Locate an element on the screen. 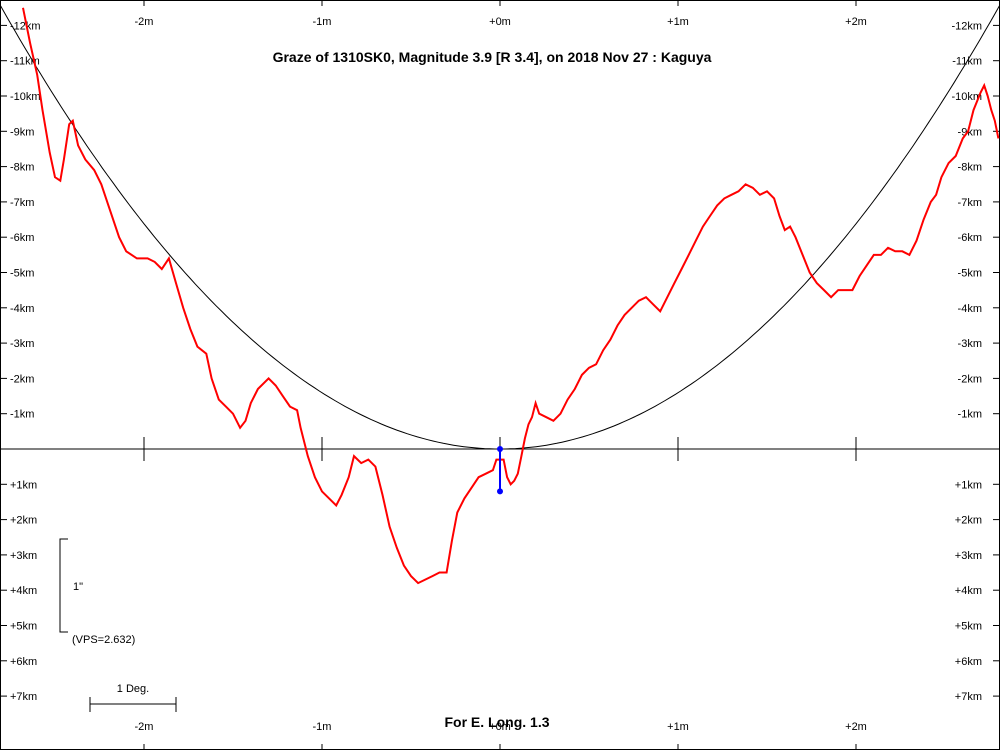 The width and height of the screenshot is (1000, 750). y-tick-label-right: +5km is located at coordinates (968, 627).